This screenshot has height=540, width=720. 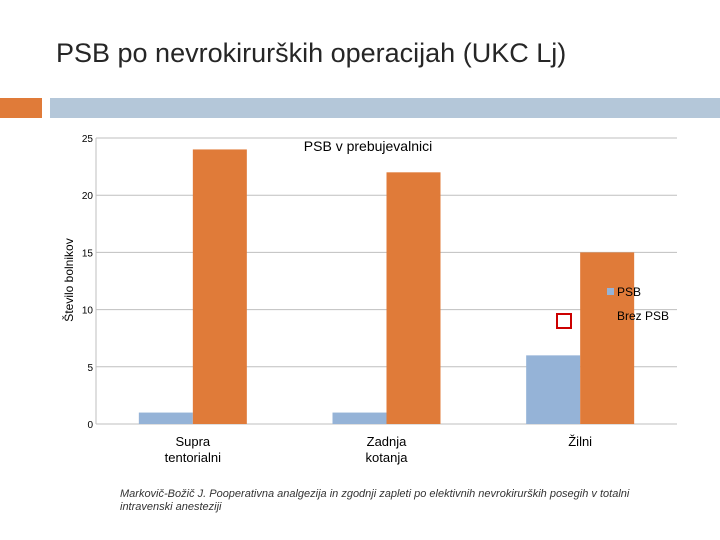 I want to click on y-tick-label: 15, so click(x=88, y=253).